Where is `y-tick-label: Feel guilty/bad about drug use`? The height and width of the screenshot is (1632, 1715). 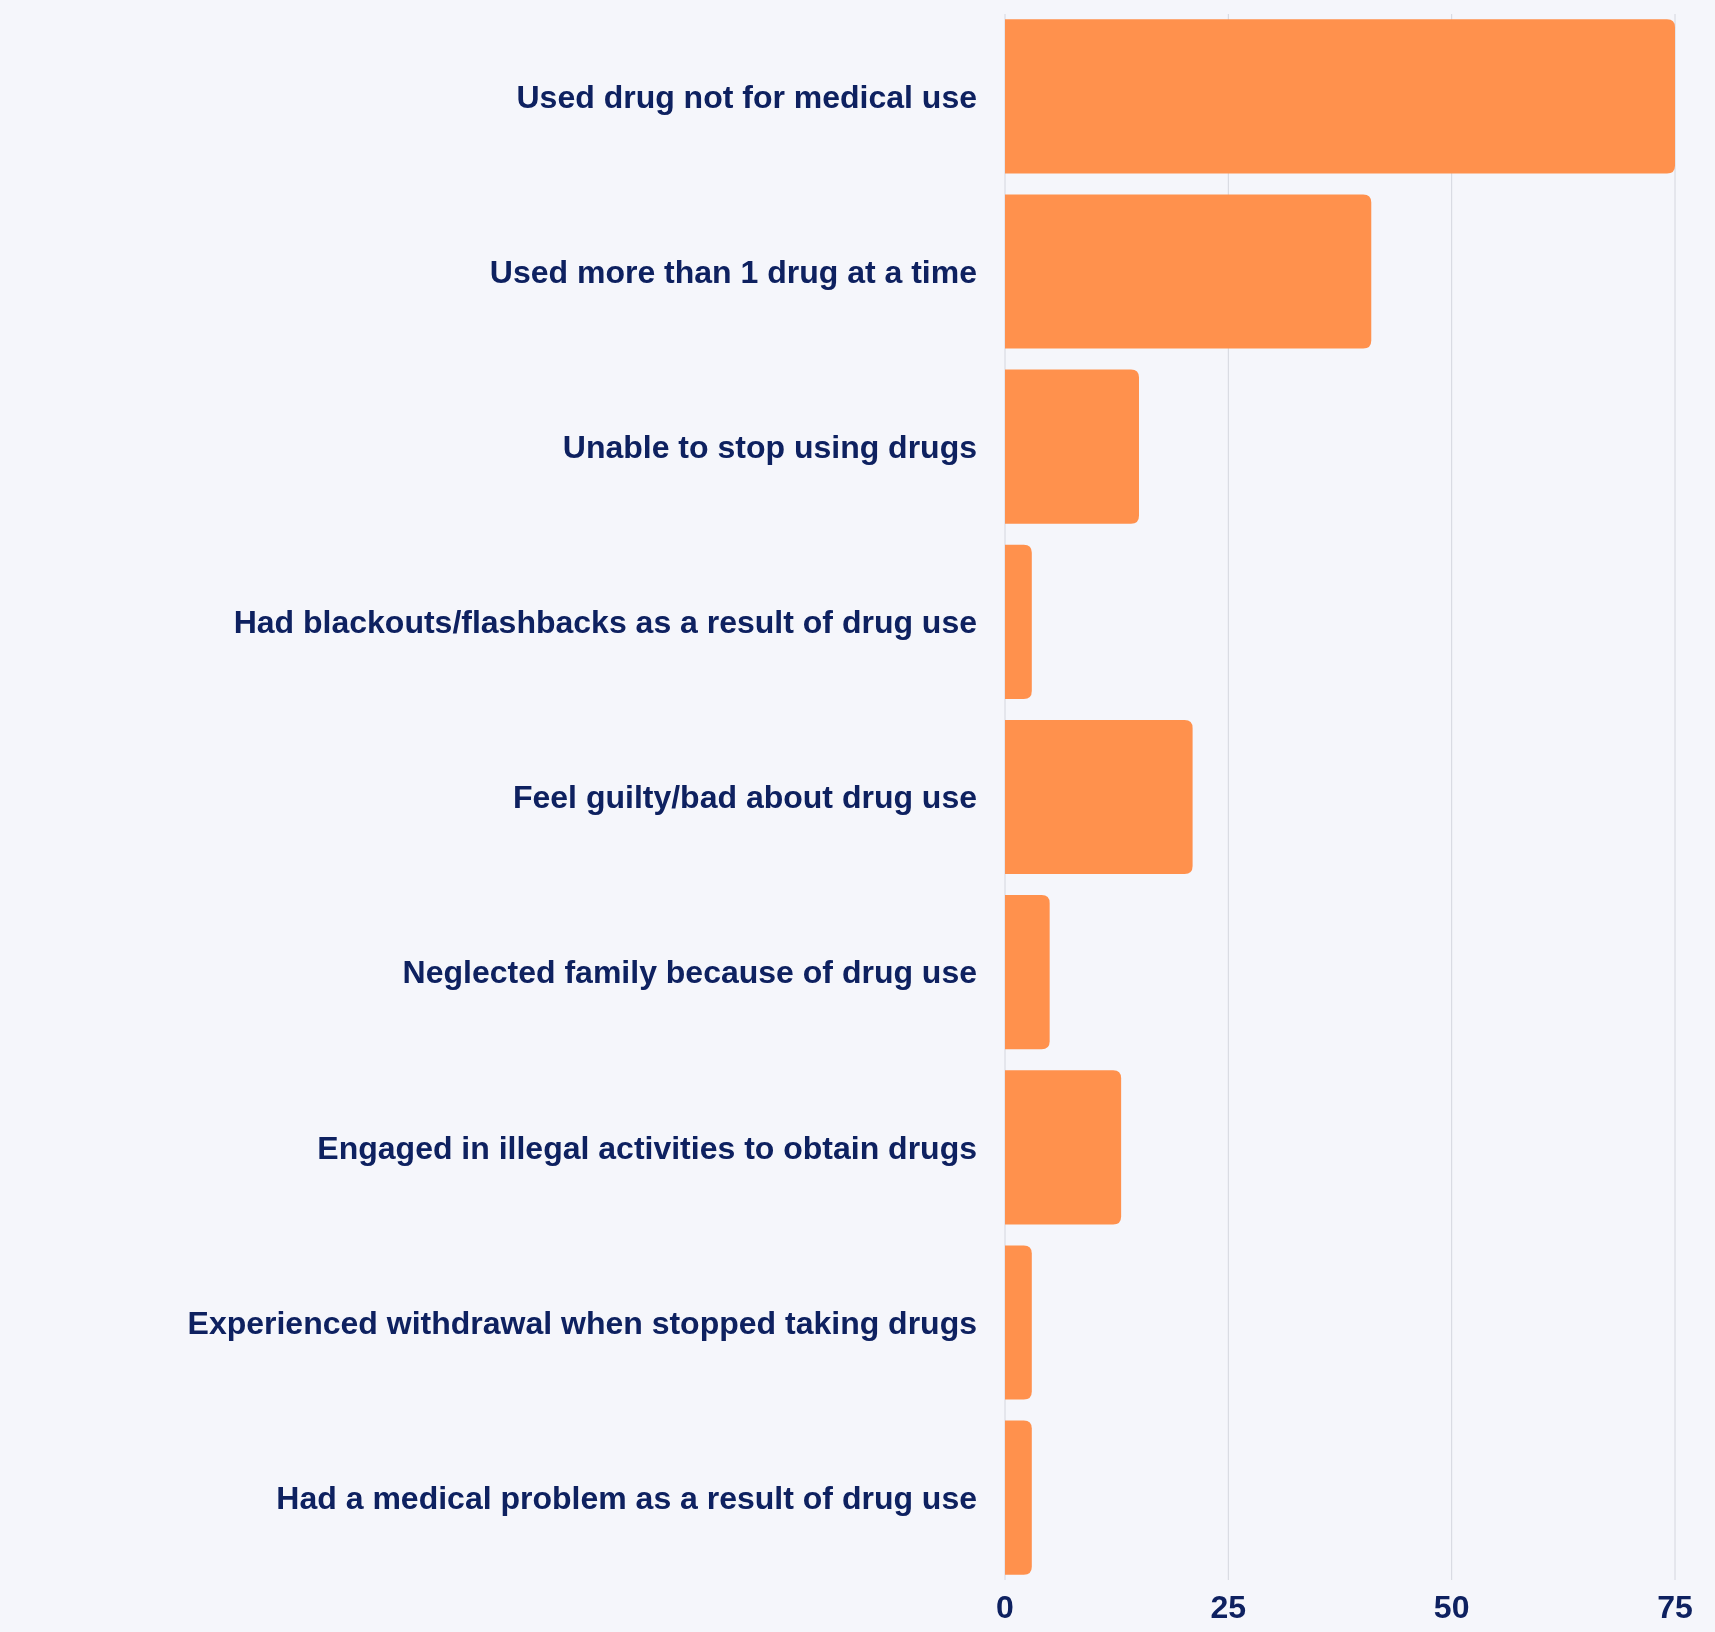 y-tick-label: Feel guilty/bad about drug use is located at coordinates (744, 797).